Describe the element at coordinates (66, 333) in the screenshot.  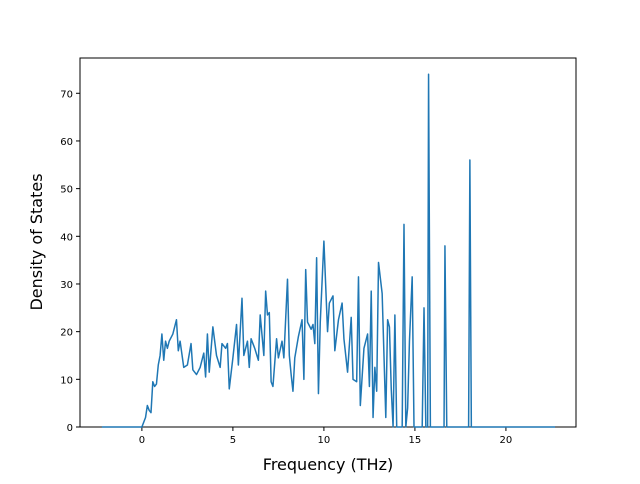
I see `y-tick-label: 20` at that location.